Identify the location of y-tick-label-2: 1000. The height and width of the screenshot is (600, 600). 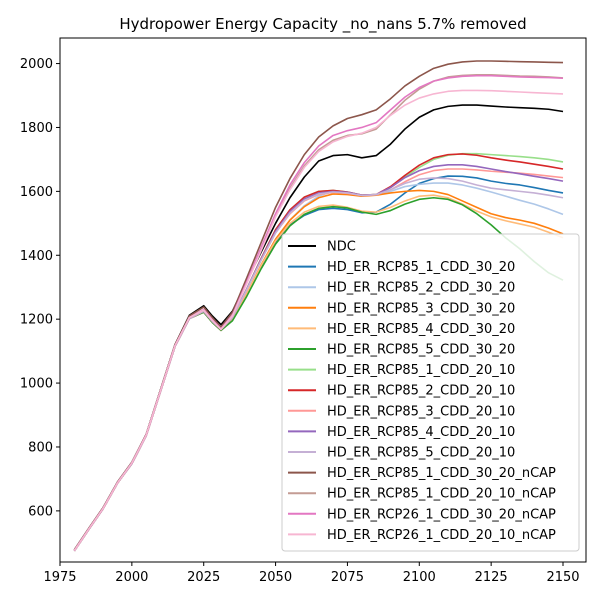
(36, 384).